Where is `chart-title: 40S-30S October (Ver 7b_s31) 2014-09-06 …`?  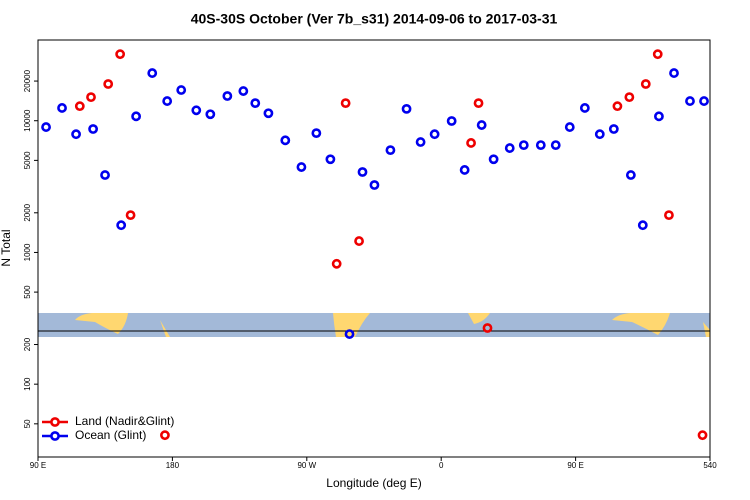 chart-title: 40S-30S October (Ver 7b_s31) 2014-09-06 … is located at coordinates (374, 19).